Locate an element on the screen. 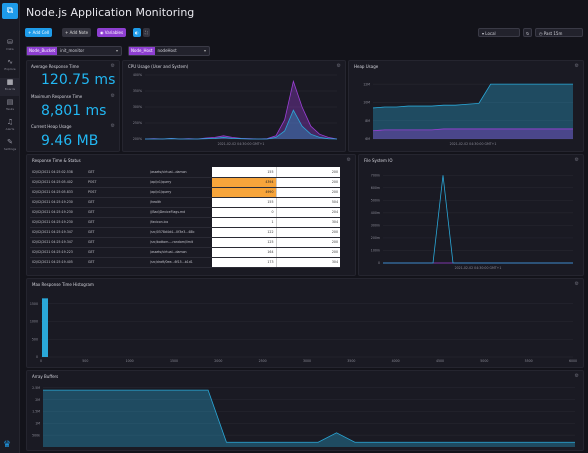 Image resolution: width=588 pixels, height=453 pixels. table-cell-duration: 0 is located at coordinates (244, 212).